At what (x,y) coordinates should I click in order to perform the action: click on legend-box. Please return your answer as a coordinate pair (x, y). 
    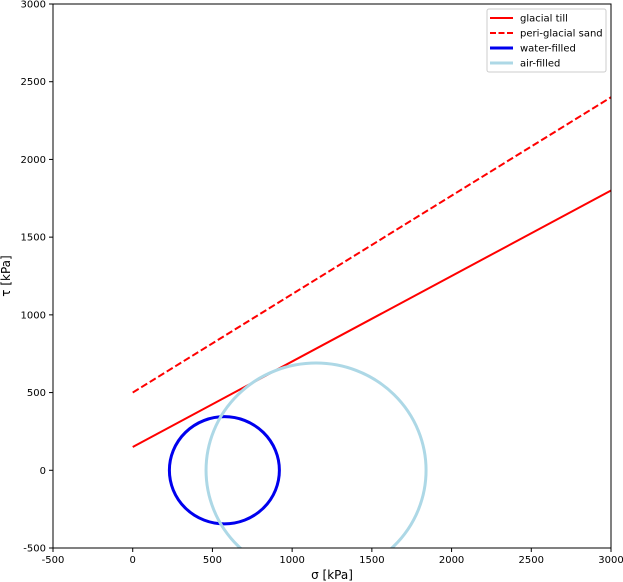
    Looking at the image, I should click on (546, 40).